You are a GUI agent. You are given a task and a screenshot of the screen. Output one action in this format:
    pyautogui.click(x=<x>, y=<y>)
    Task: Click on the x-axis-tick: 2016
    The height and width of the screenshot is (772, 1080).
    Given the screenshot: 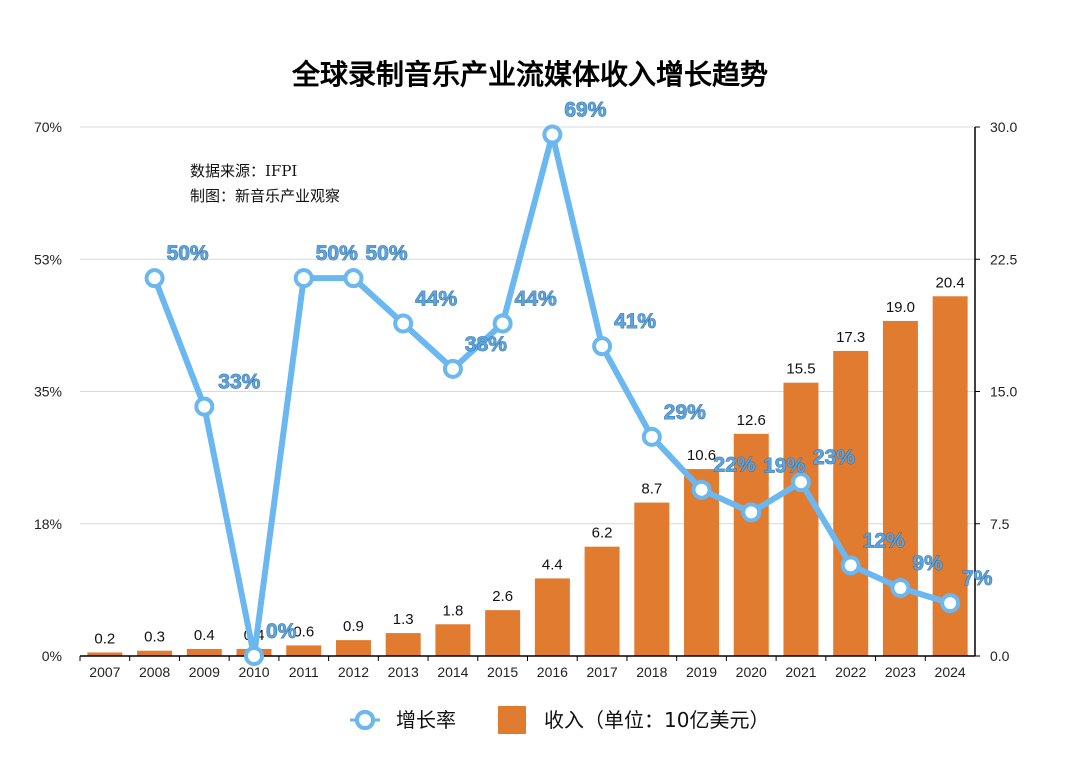 What is the action you would take?
    pyautogui.click(x=552, y=672)
    